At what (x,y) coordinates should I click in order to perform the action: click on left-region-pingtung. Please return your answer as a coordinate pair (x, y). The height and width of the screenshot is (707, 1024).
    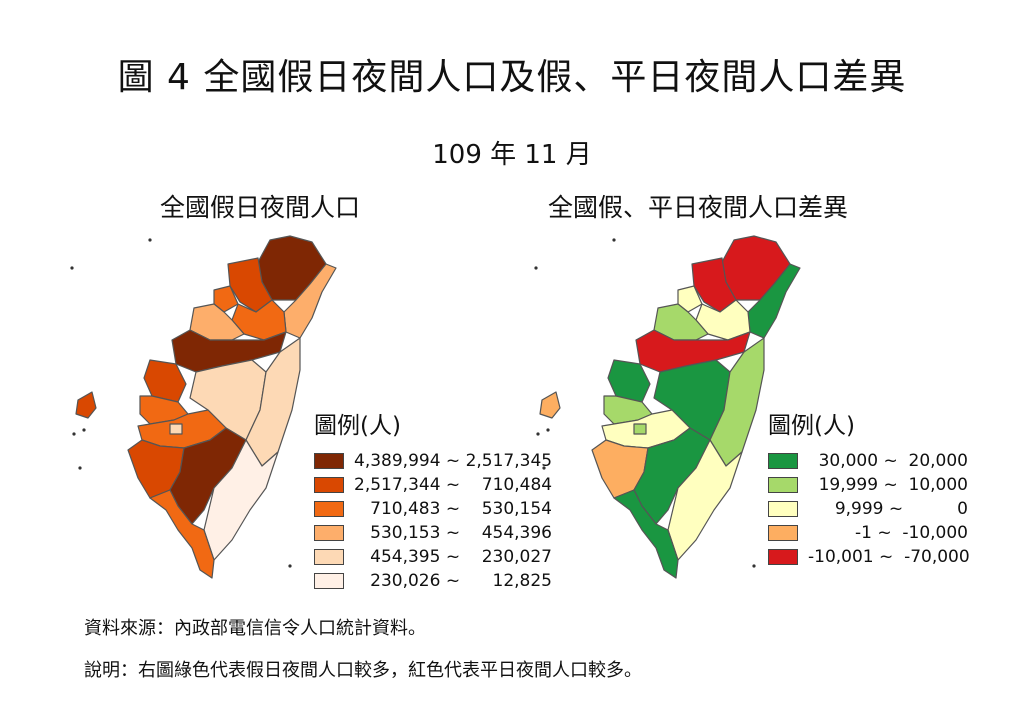
    Looking at the image, I should click on (182, 534).